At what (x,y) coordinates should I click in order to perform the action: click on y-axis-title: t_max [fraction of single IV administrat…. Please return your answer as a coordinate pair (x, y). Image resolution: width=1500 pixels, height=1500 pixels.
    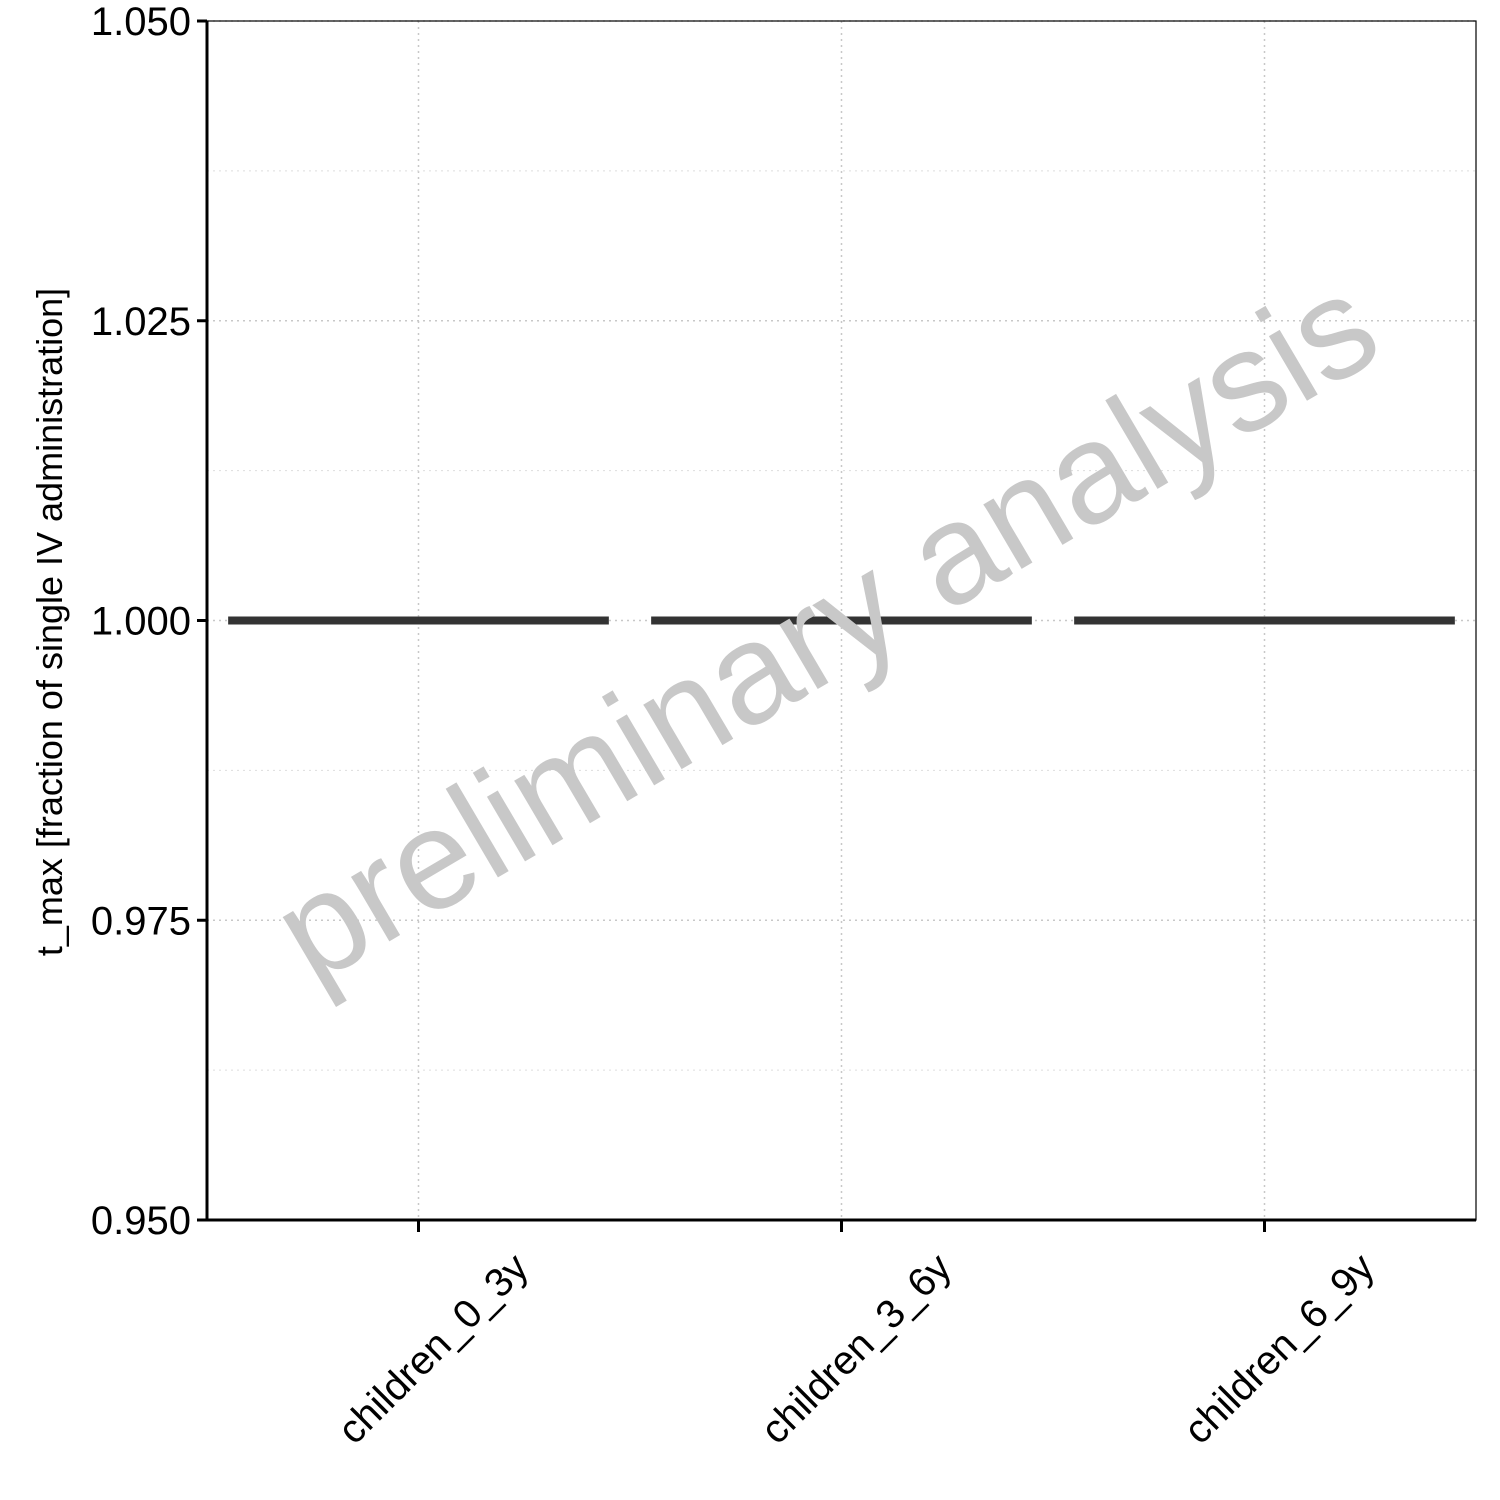
    Looking at the image, I should click on (49, 622).